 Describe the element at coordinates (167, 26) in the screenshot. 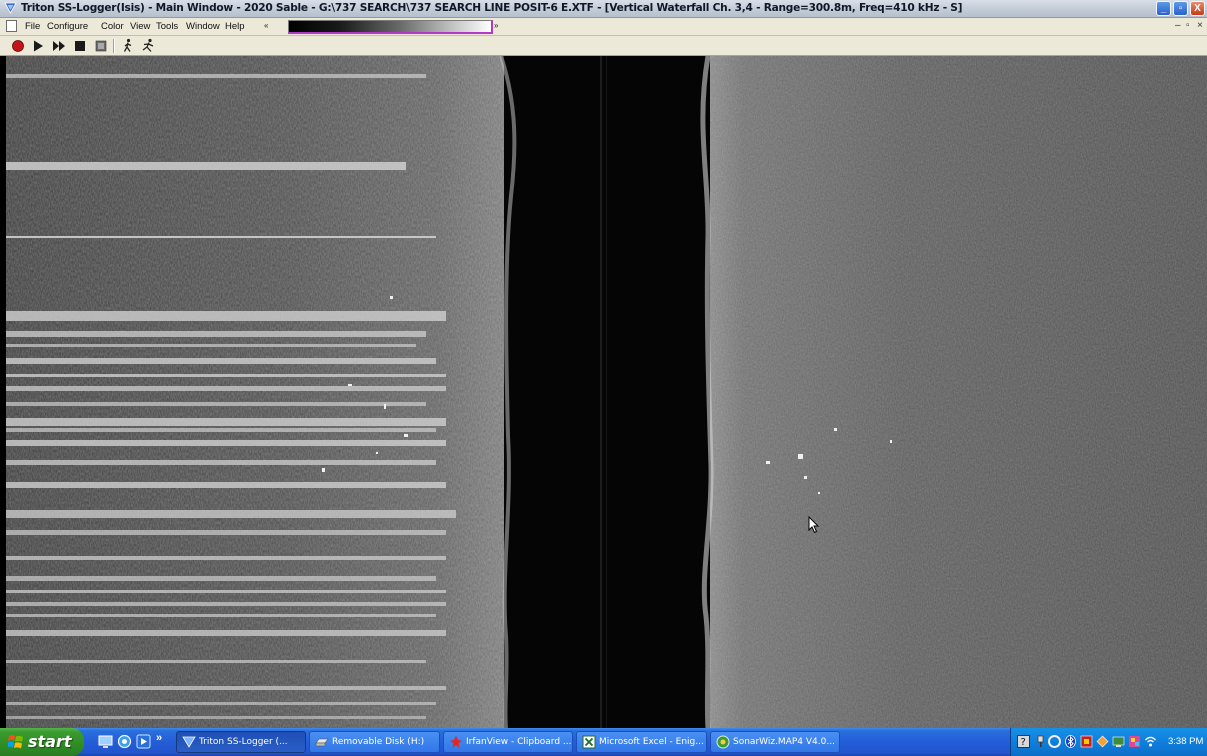

I see `menu-tools: Tools` at that location.